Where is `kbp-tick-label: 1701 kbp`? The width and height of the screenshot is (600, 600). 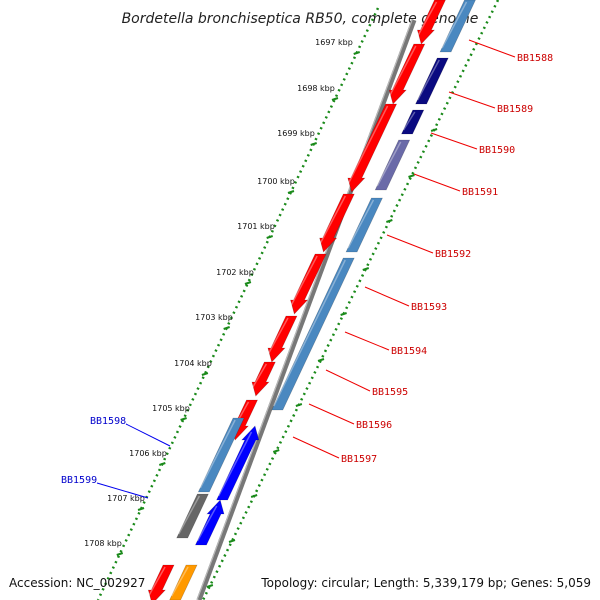 kbp-tick-label: 1701 kbp is located at coordinates (256, 226).